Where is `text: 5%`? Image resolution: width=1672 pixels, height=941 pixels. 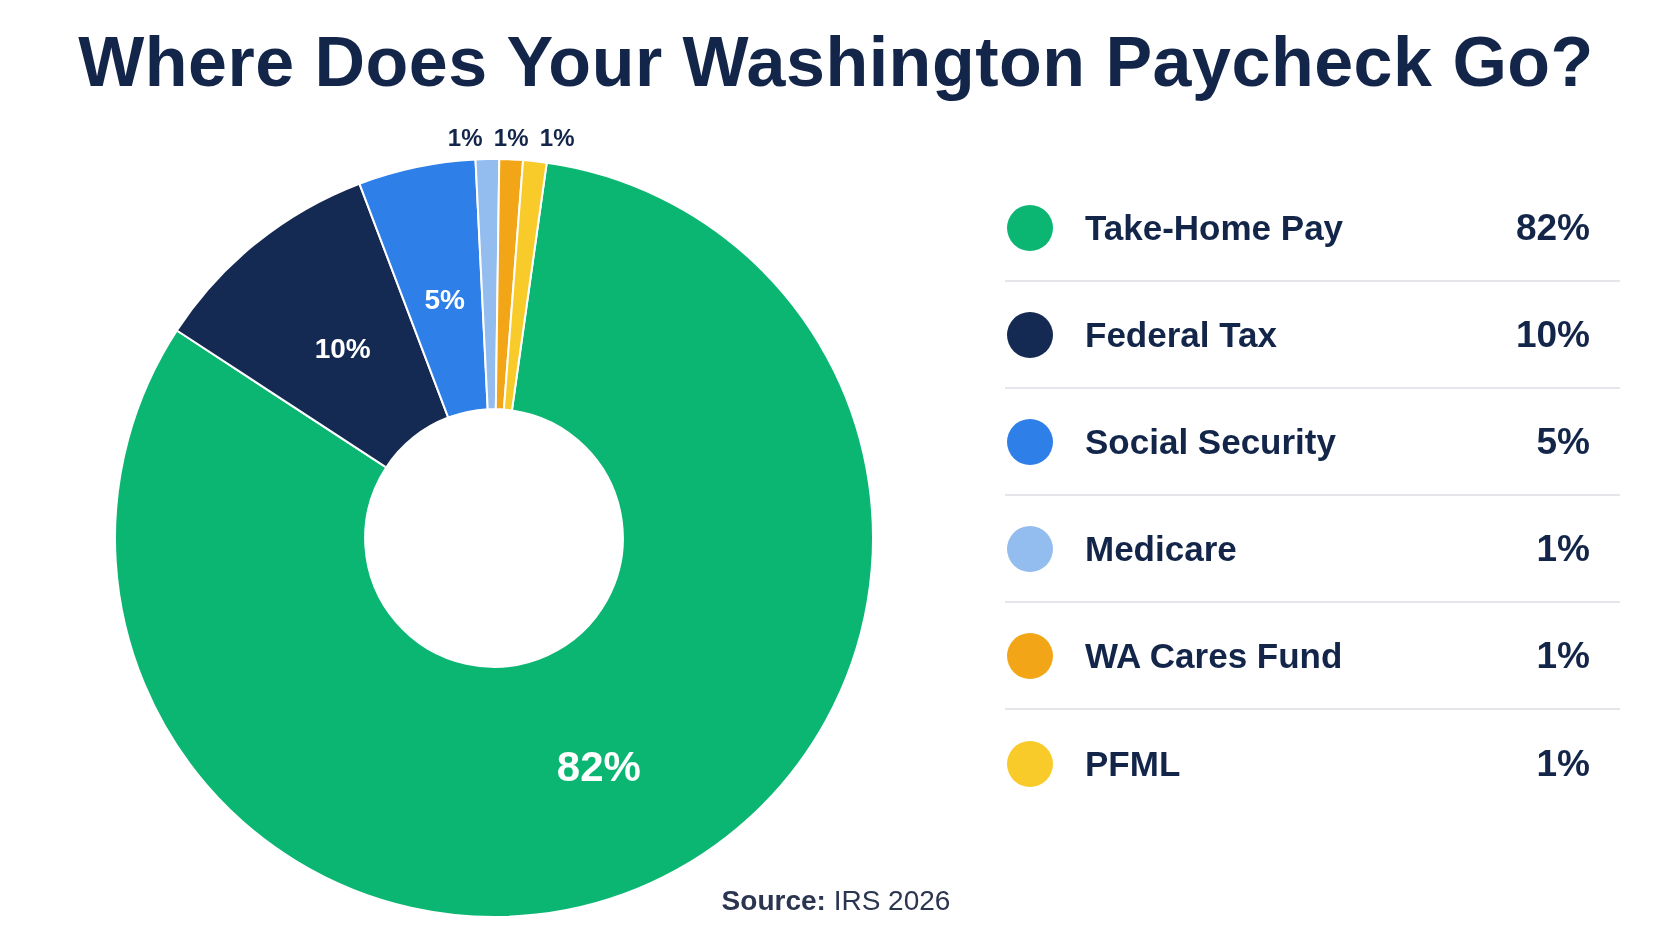
text: 5% is located at coordinates (1563, 441).